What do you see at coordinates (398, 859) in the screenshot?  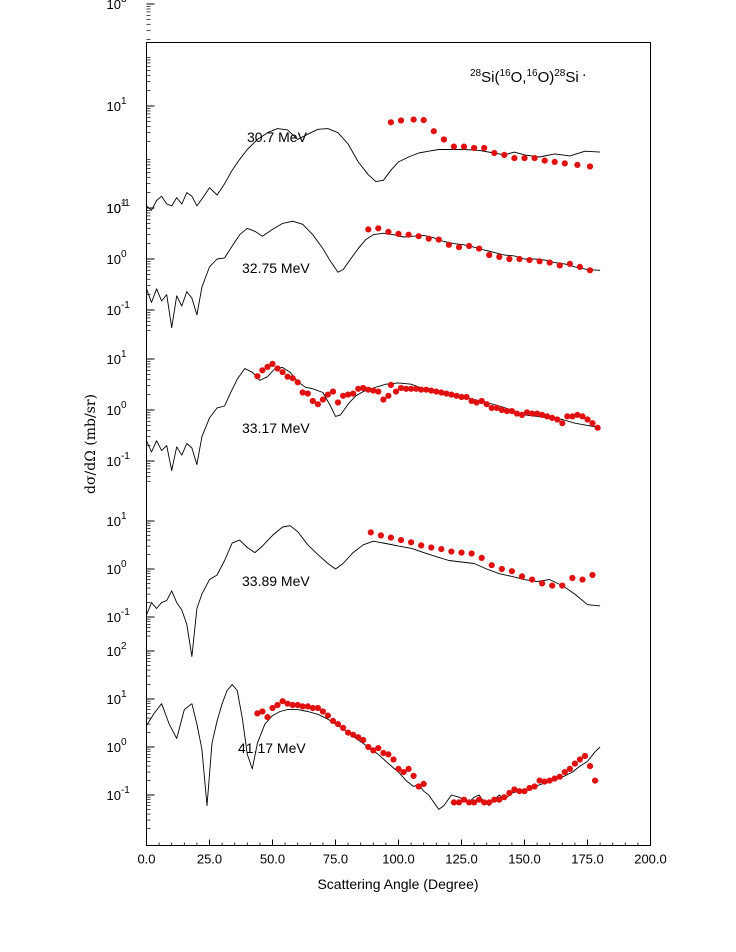 I see `x-tick-label: 100.0` at bounding box center [398, 859].